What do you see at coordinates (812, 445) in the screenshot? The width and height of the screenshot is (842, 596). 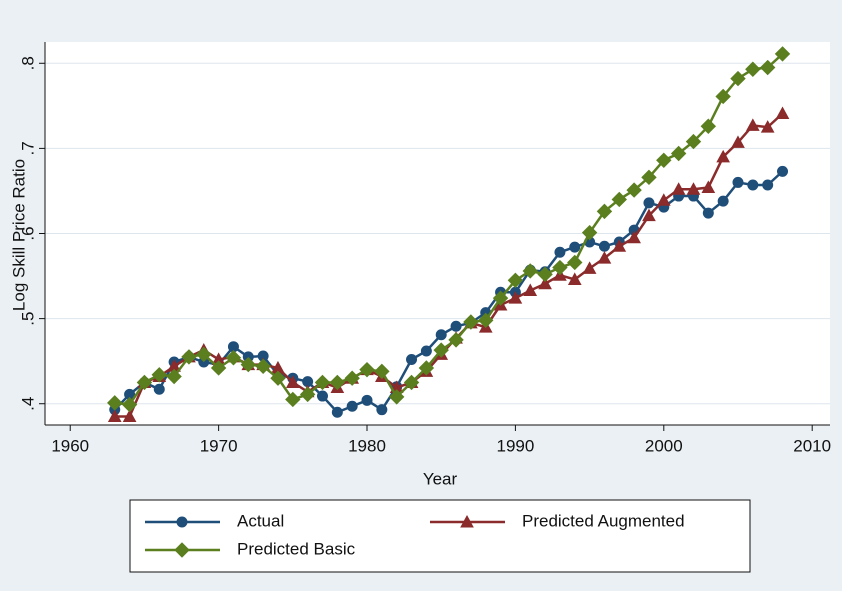 I see `x-tick-label: 2010` at bounding box center [812, 445].